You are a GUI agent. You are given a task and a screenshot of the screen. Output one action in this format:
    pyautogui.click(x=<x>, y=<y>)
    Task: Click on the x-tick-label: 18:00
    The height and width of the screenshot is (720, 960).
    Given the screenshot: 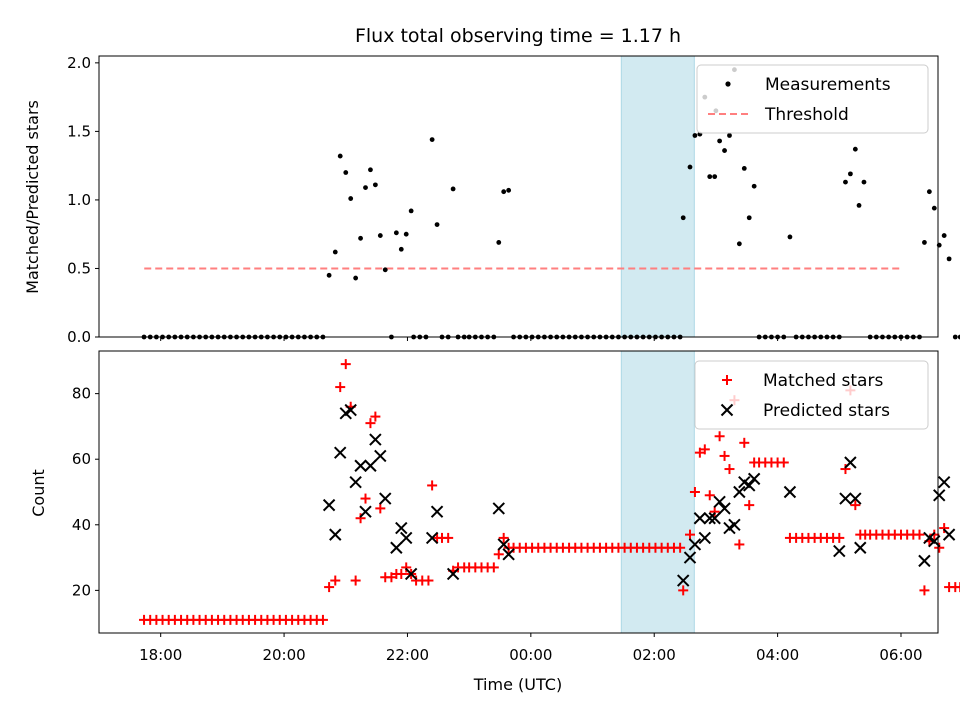 What is the action you would take?
    pyautogui.click(x=160, y=655)
    